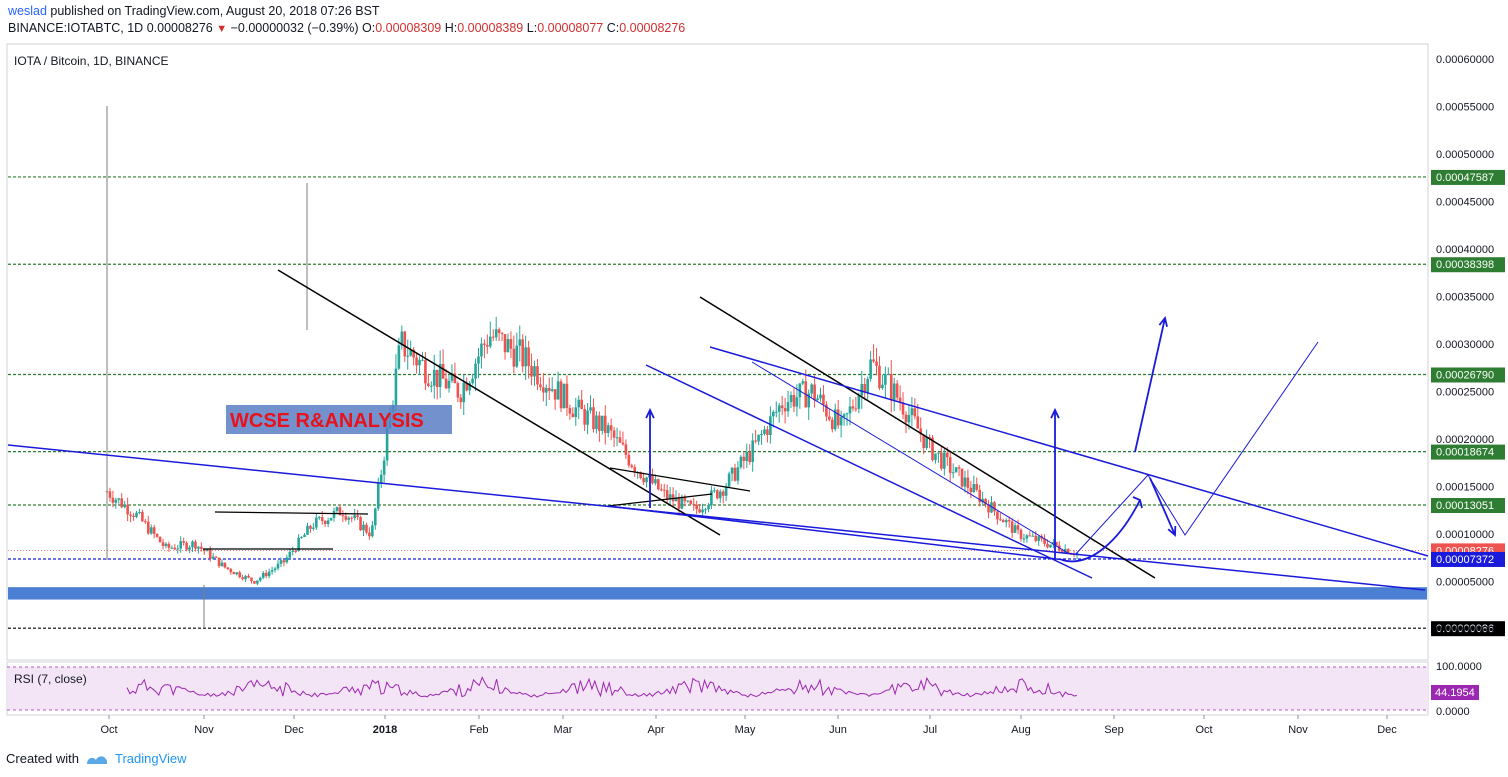  Describe the element at coordinates (479, 730) in the screenshot. I see `x-tick-label: Feb` at that location.